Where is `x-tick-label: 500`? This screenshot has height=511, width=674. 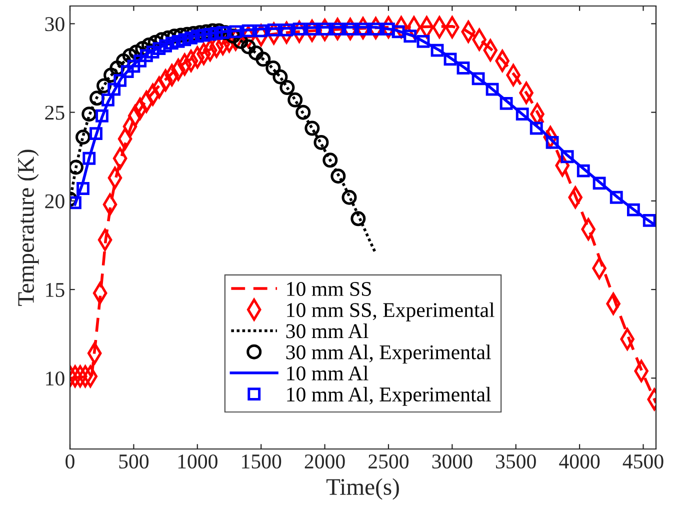
x-tick-label: 500 is located at coordinates (134, 461).